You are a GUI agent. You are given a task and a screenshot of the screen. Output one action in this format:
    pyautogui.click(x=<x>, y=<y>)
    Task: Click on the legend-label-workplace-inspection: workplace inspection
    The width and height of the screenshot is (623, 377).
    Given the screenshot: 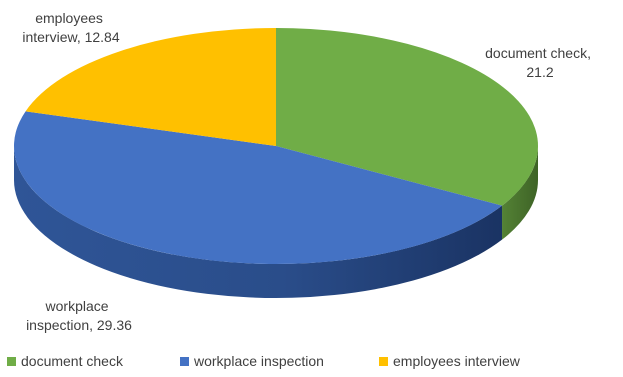 What is the action you would take?
    pyautogui.click(x=258, y=361)
    